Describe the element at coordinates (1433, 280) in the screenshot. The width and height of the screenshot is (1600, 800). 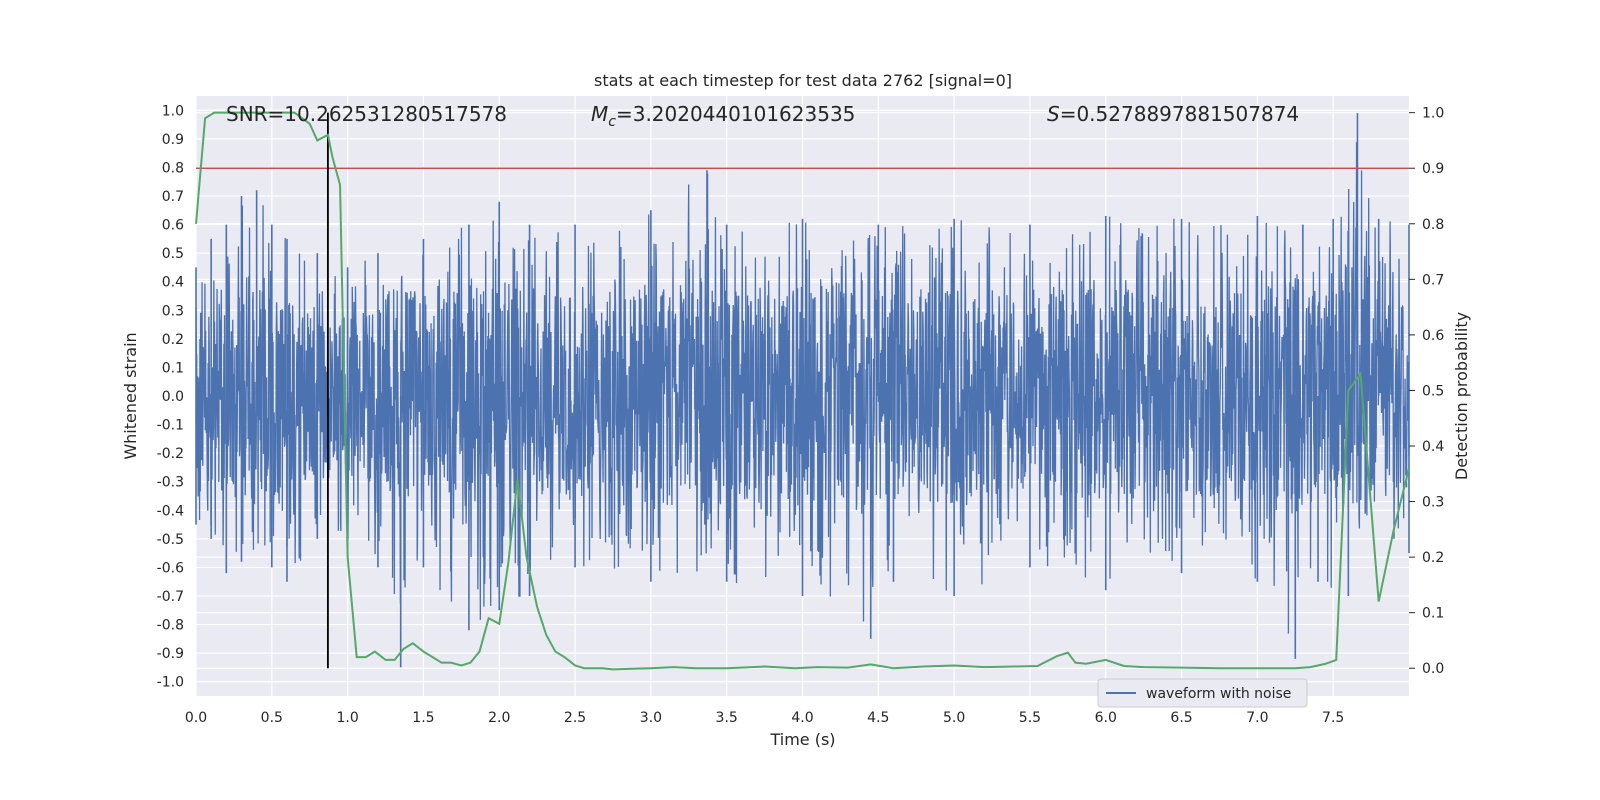
I see `y-right-tick-label: 0.7` at that location.